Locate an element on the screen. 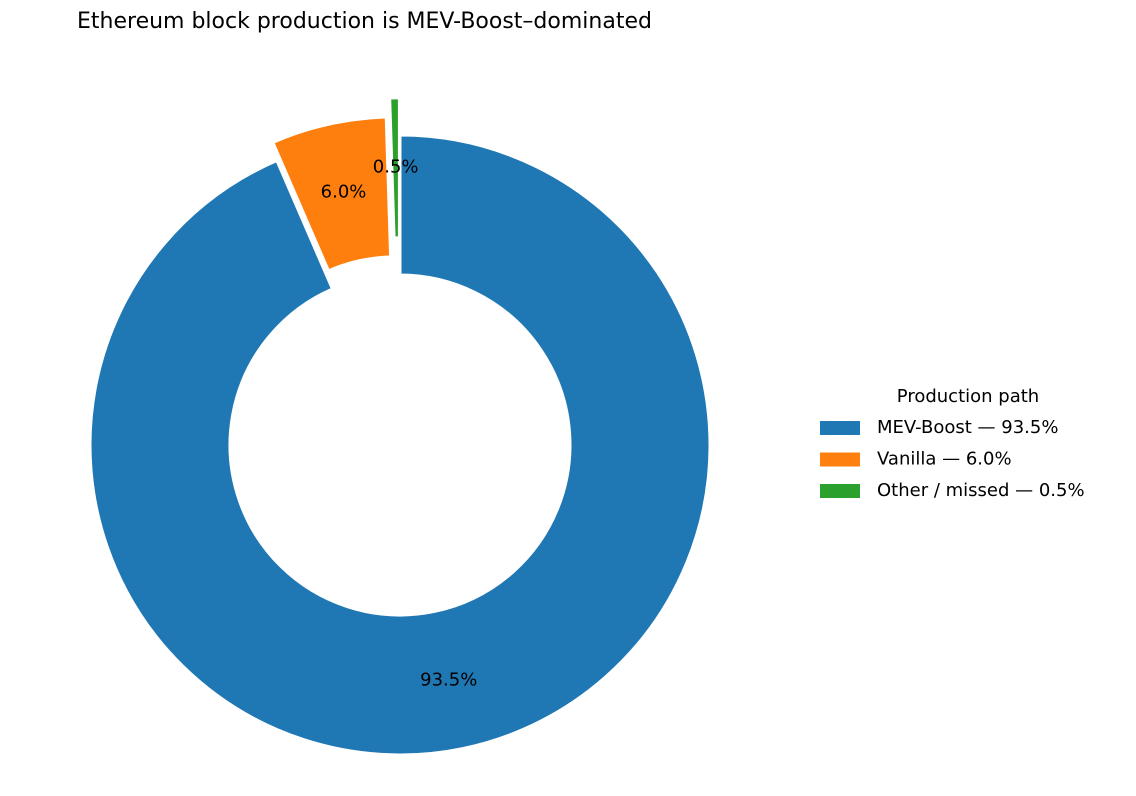 The height and width of the screenshot is (796, 1136). data-label: 93.5% is located at coordinates (448, 679).